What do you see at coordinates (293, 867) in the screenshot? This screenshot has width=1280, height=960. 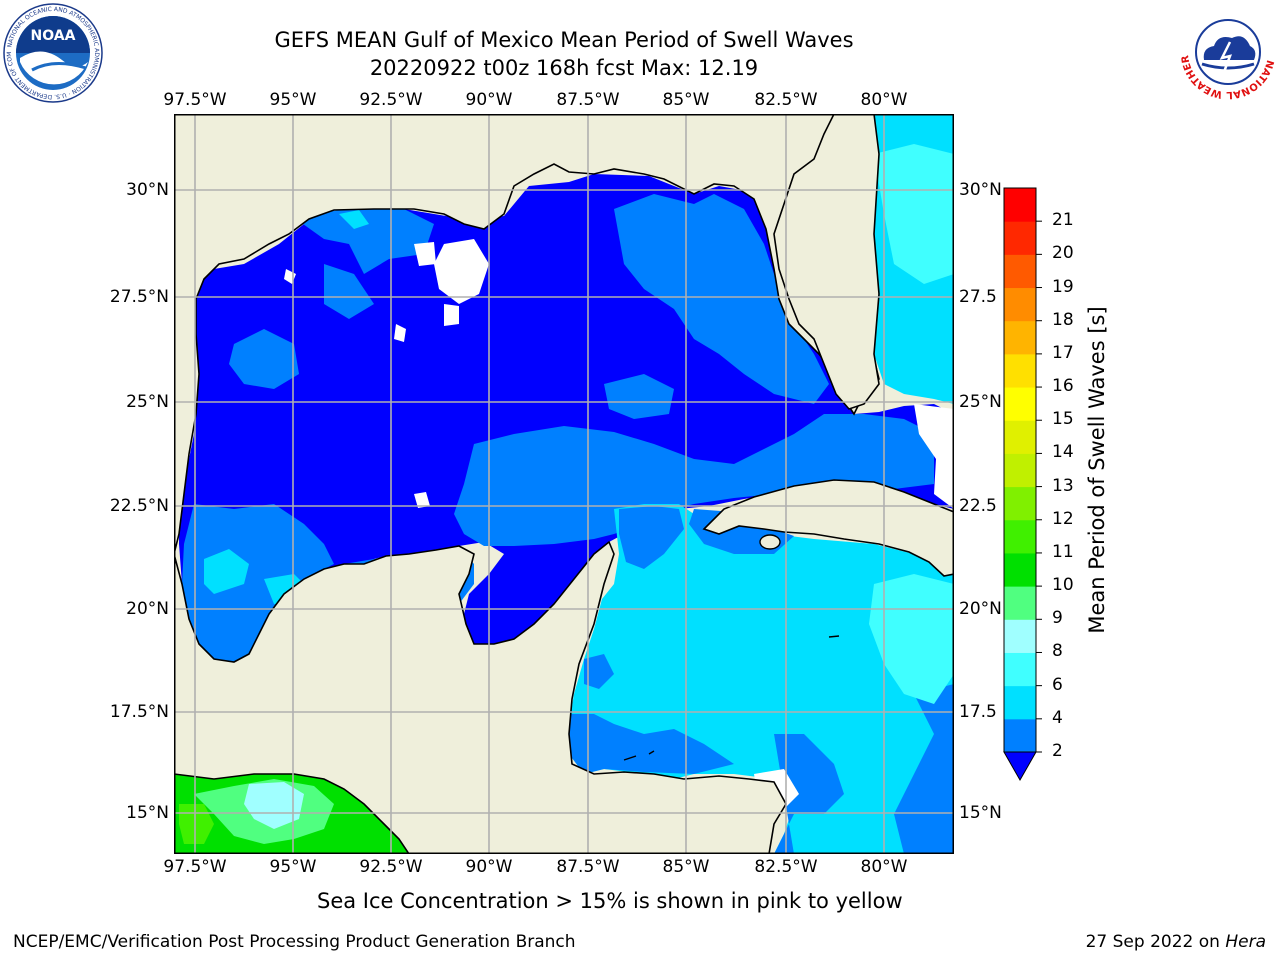 I see `lon-label-bottom: 95°W` at bounding box center [293, 867].